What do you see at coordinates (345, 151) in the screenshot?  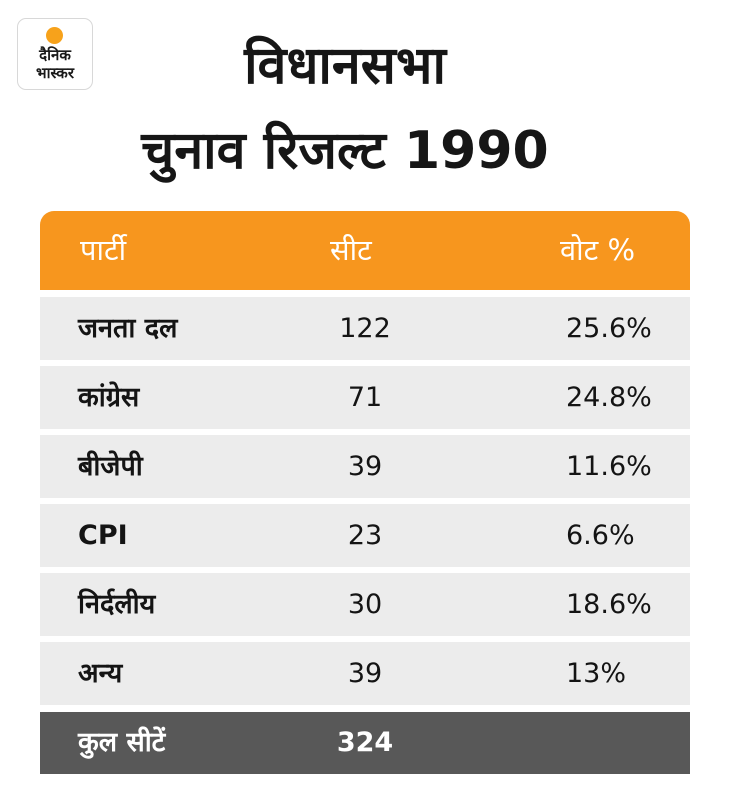 I see `page-title-line2: चुनाव रिजल्ट 1990` at bounding box center [345, 151].